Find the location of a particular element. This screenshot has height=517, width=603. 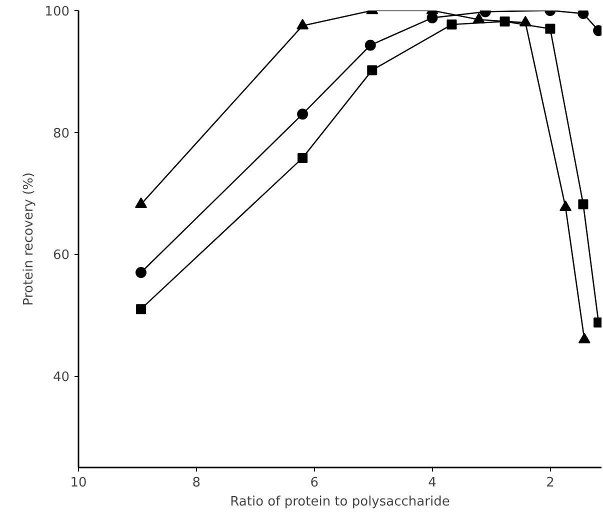

x-tick-label: 2 is located at coordinates (550, 483).